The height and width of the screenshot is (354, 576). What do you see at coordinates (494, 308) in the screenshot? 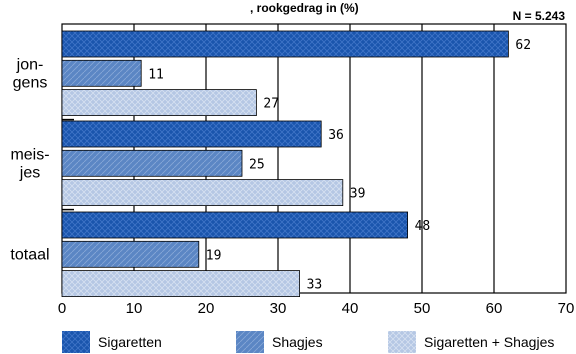
I see `x-tick-label: 60` at bounding box center [494, 308].